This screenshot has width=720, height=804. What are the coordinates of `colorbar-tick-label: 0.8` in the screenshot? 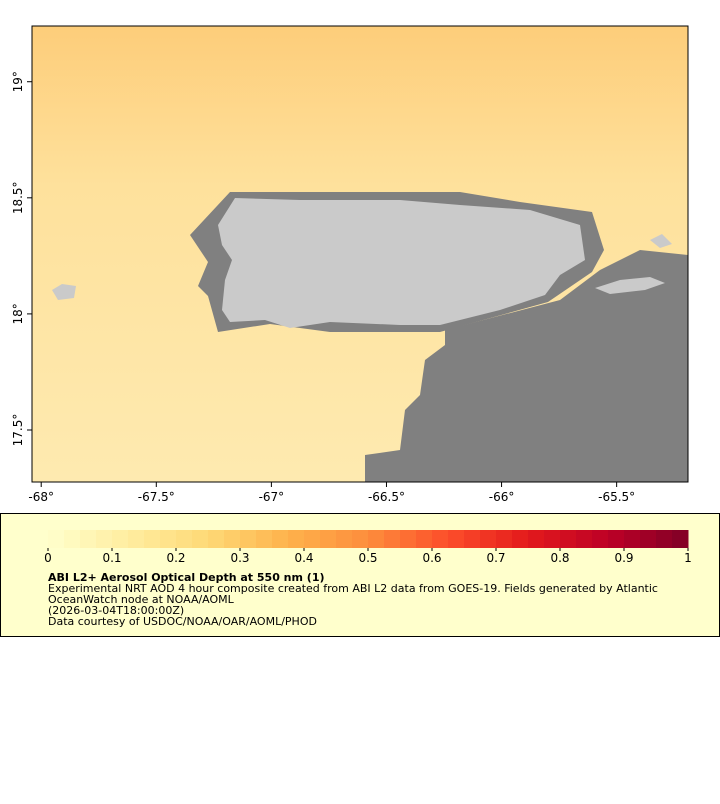 It's located at (559, 558).